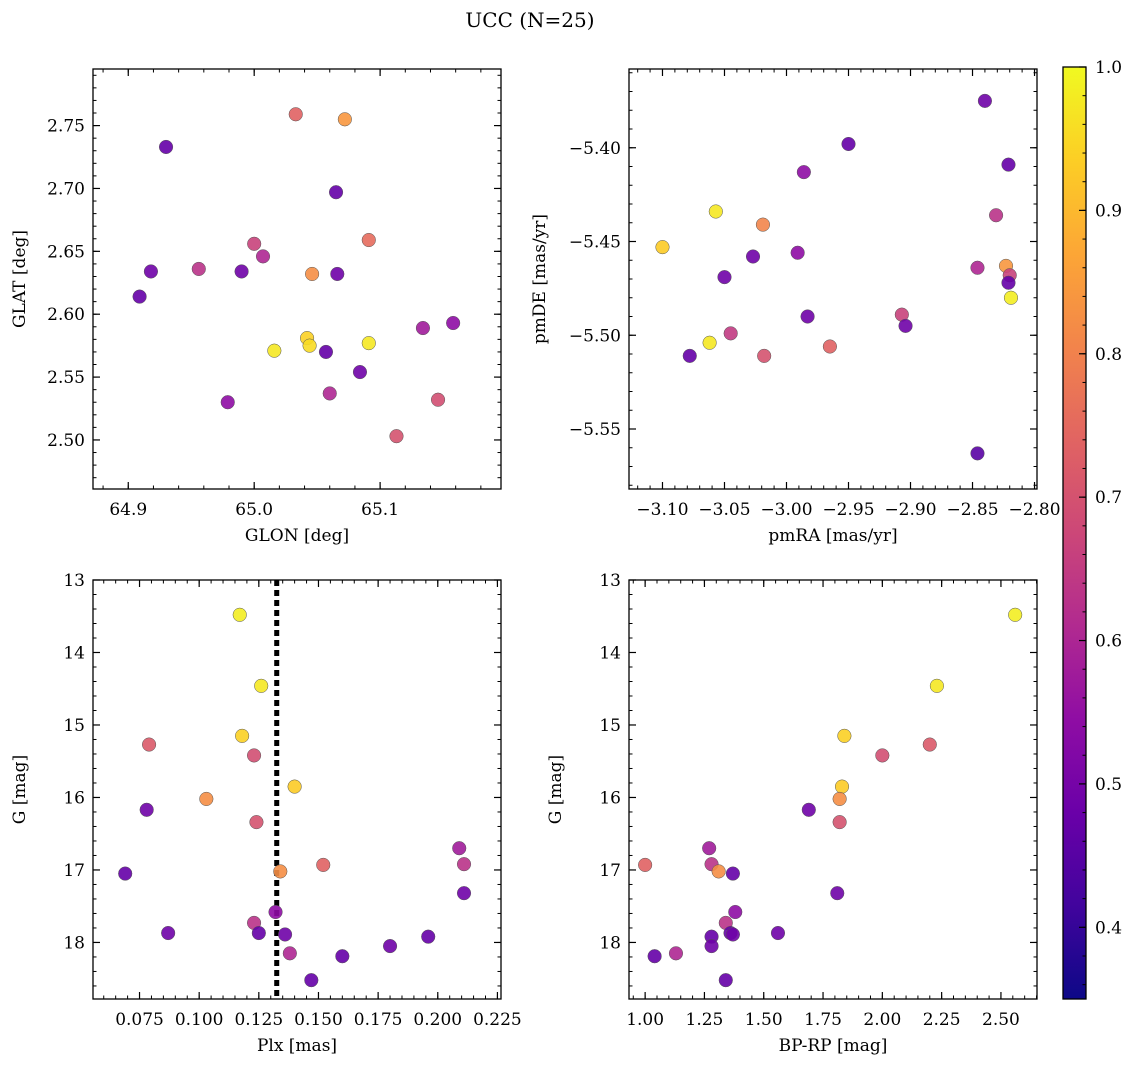  Describe the element at coordinates (705, 1020) in the screenshot. I see `x-tick-label: 1.25` at that location.